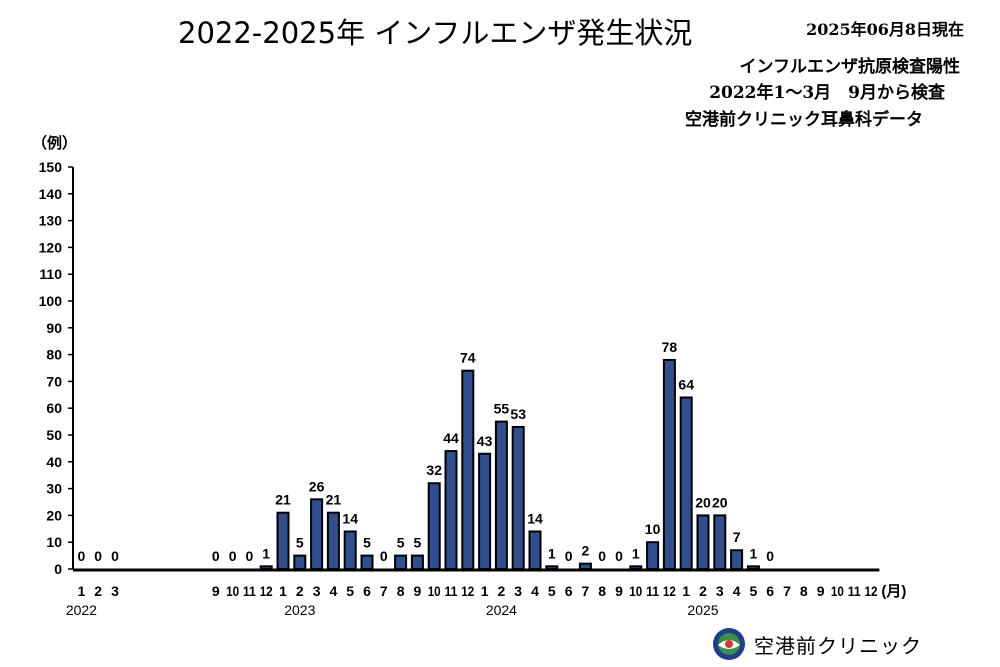  Describe the element at coordinates (804, 120) in the screenshot. I see `subtitle-data-source: 空港前クリニック耳鼻科データ` at that location.